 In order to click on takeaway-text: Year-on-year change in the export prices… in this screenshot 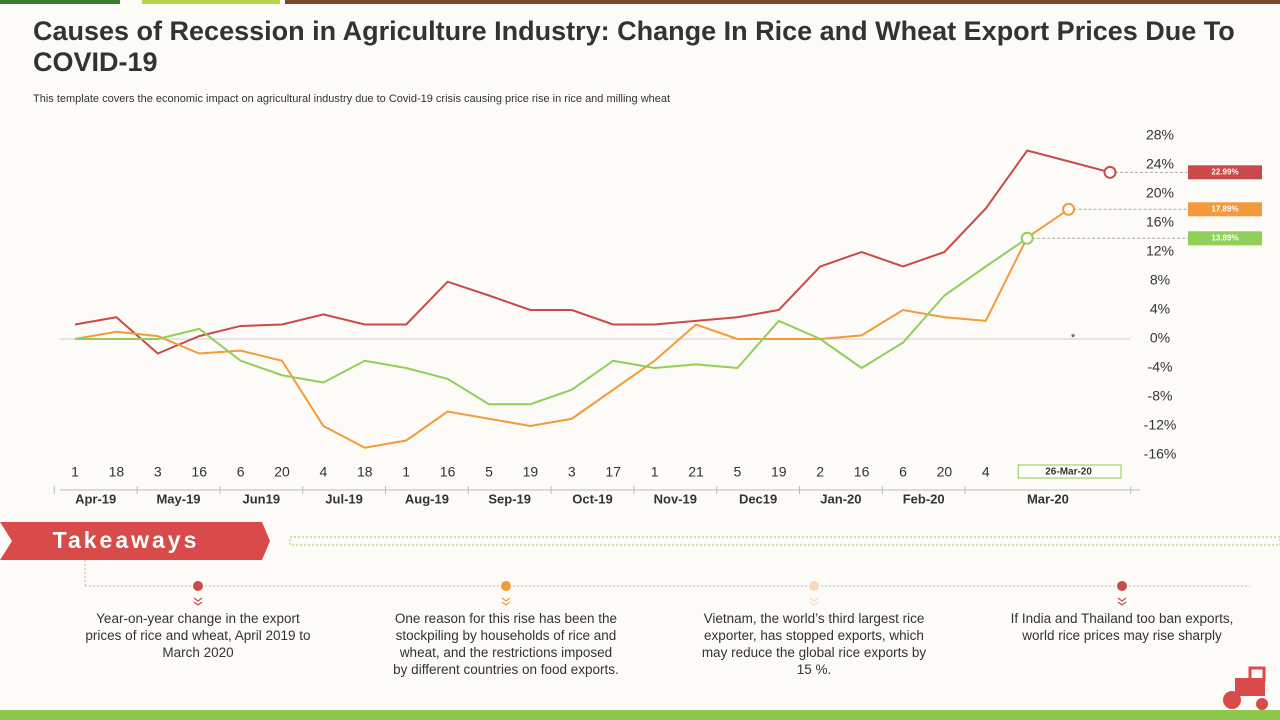, I will do `click(198, 635)`.